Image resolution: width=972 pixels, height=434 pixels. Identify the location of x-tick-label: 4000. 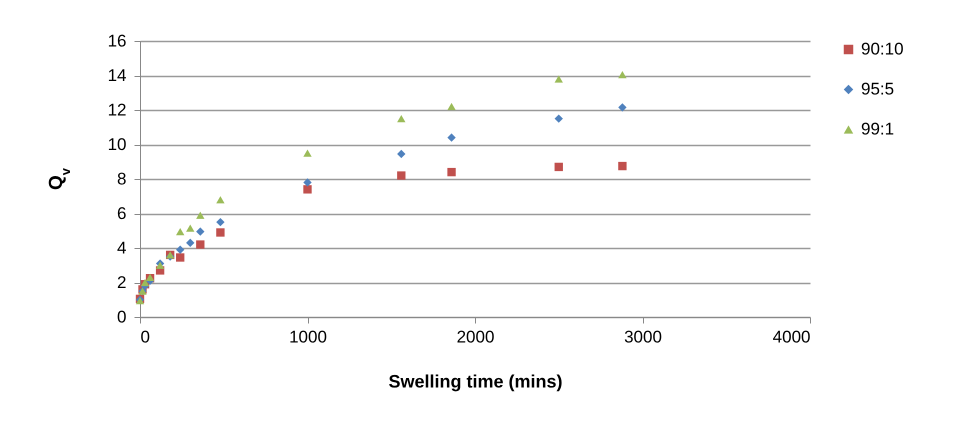
(791, 337).